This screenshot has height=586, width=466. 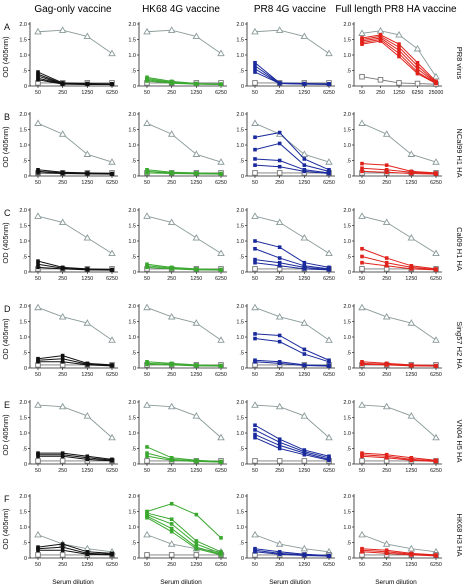 What do you see at coordinates (396, 9) in the screenshot?
I see `column-title-full-pr8: Full length PR8 HA vaccine` at bounding box center [396, 9].